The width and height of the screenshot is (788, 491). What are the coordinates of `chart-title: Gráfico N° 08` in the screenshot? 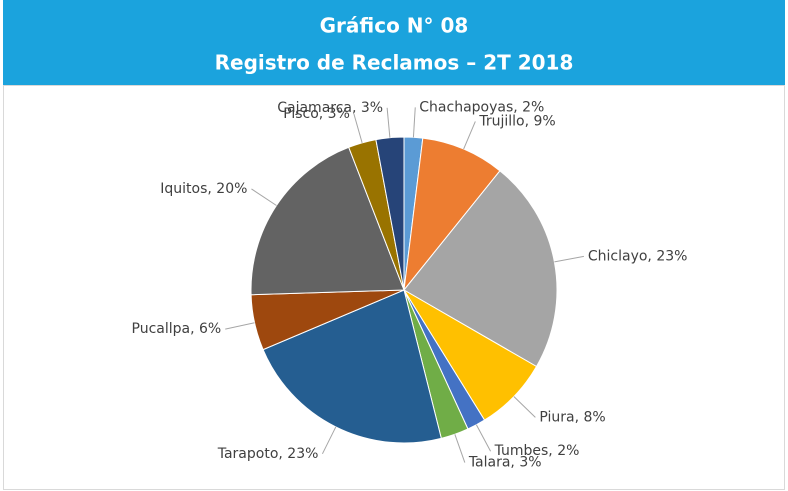 It's located at (394, 26).